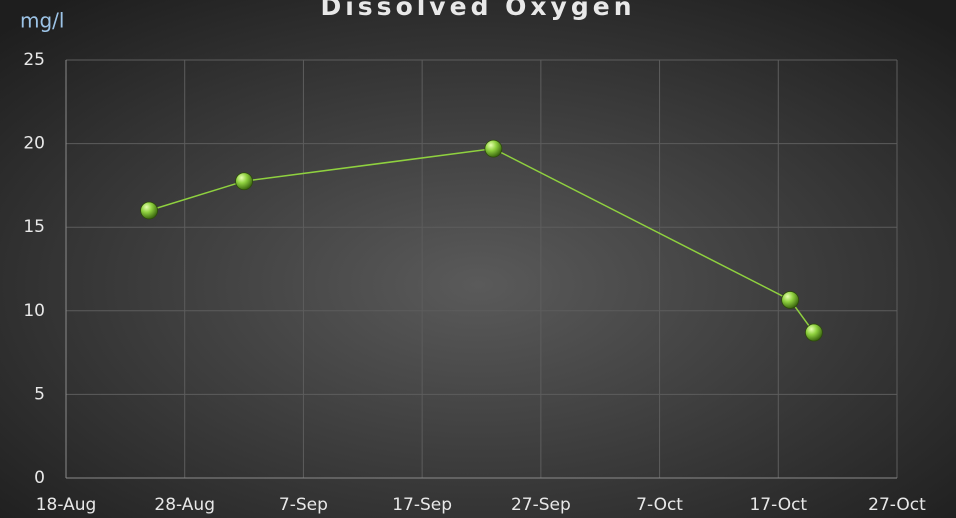  What do you see at coordinates (39, 394) in the screenshot?
I see `y-tick-label: 5` at bounding box center [39, 394].